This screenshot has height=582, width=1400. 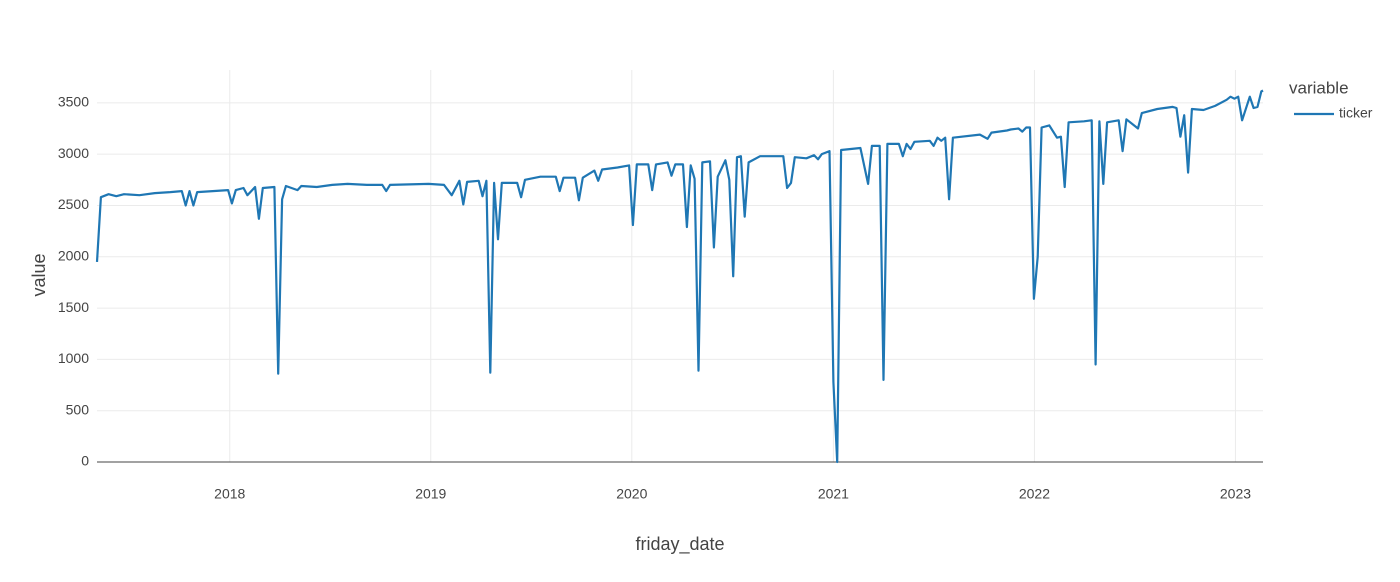 What do you see at coordinates (73, 153) in the screenshot?
I see `y-tick-label: 3000` at bounding box center [73, 153].